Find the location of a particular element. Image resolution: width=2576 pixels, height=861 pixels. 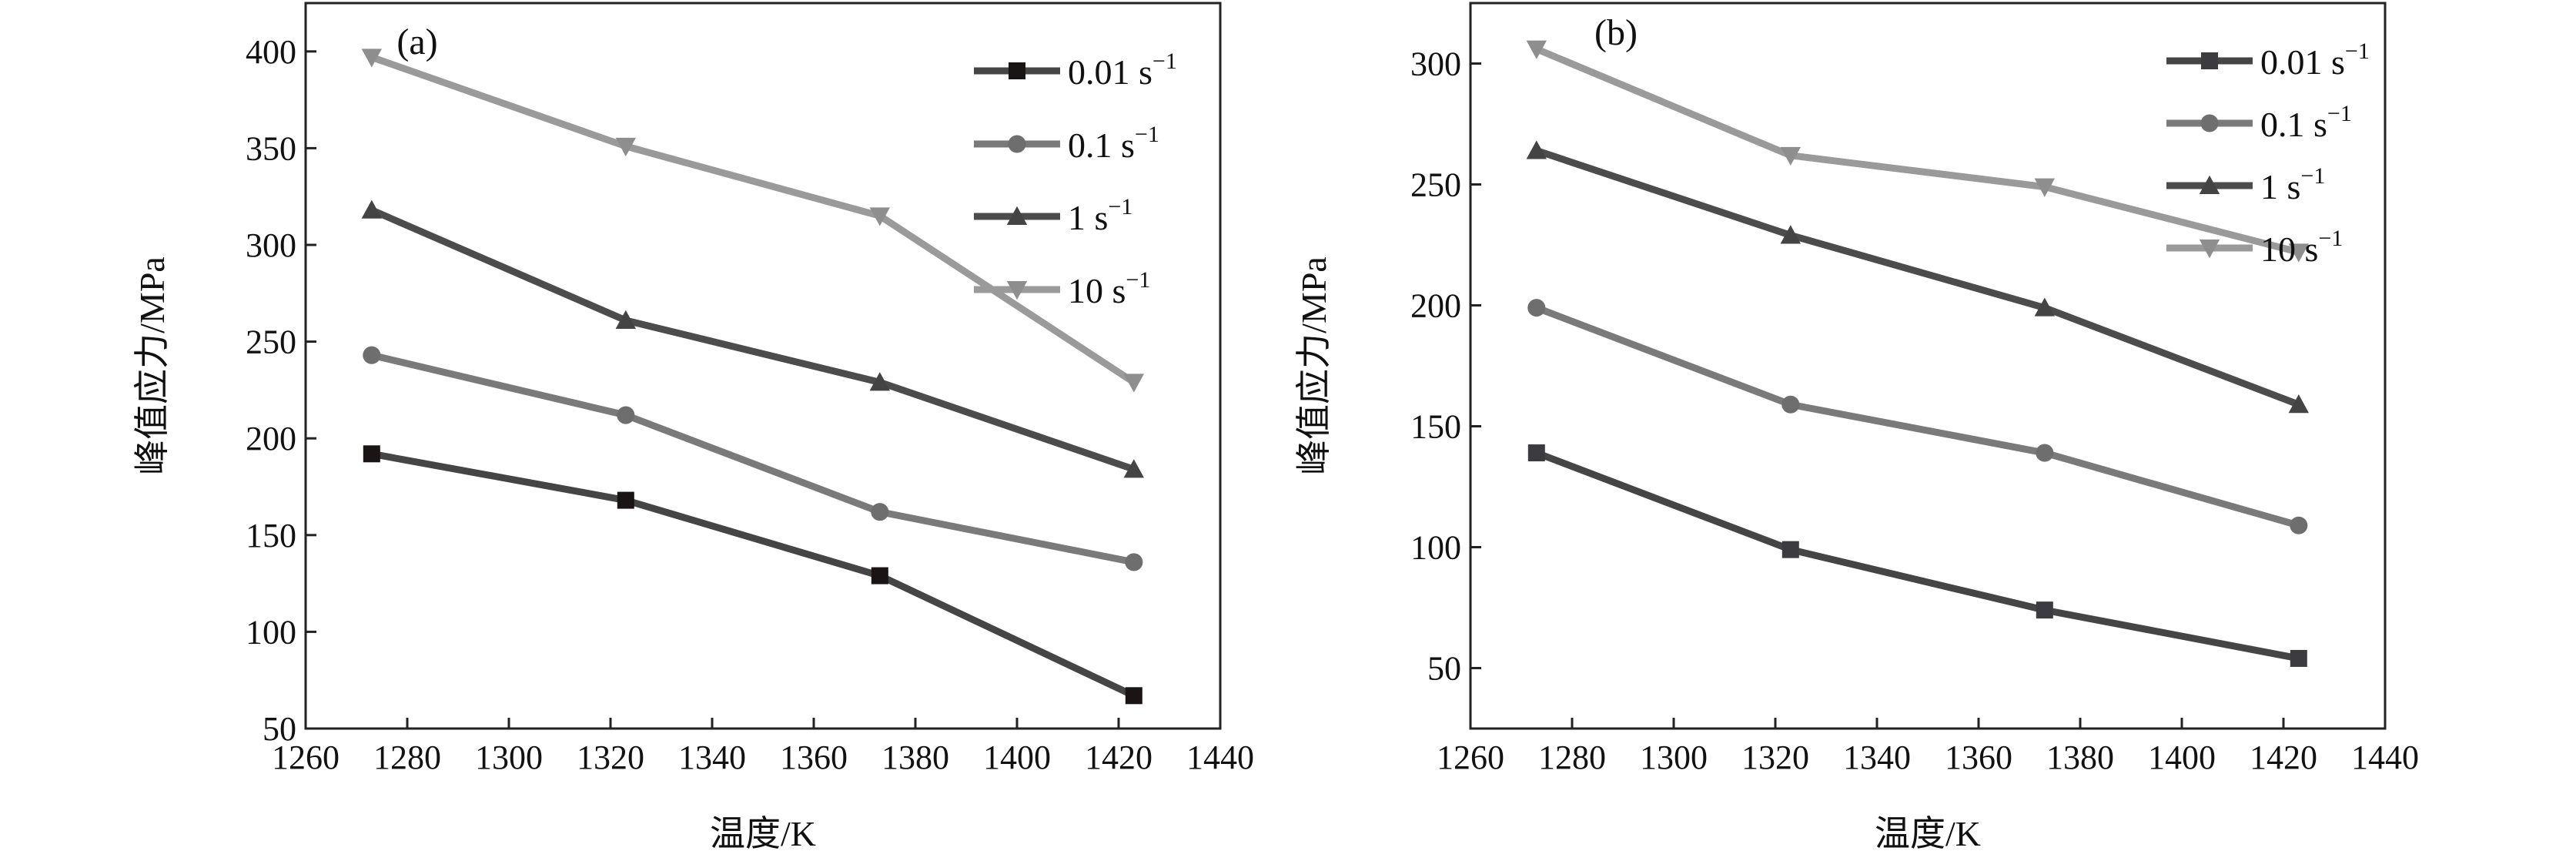

legend-label: 1 s−1 is located at coordinates (2293, 184).